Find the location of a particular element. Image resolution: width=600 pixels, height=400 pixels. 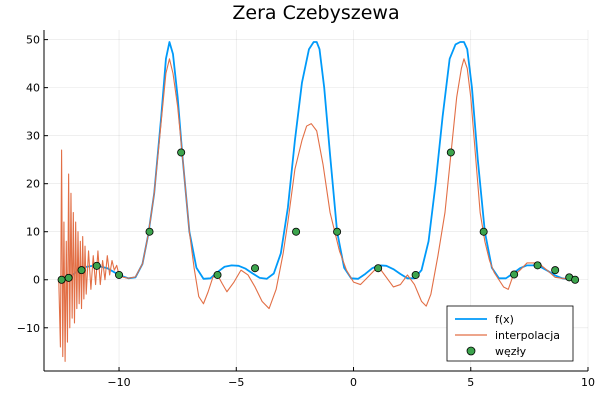

x-tick-label-2: 0 is located at coordinates (353, 382).